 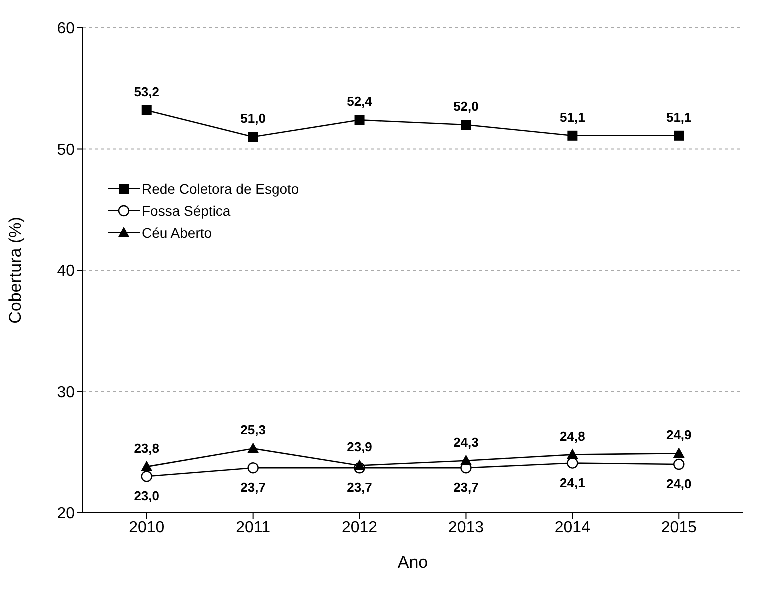 What do you see at coordinates (147, 496) in the screenshot?
I see `data-label: 23,0` at bounding box center [147, 496].